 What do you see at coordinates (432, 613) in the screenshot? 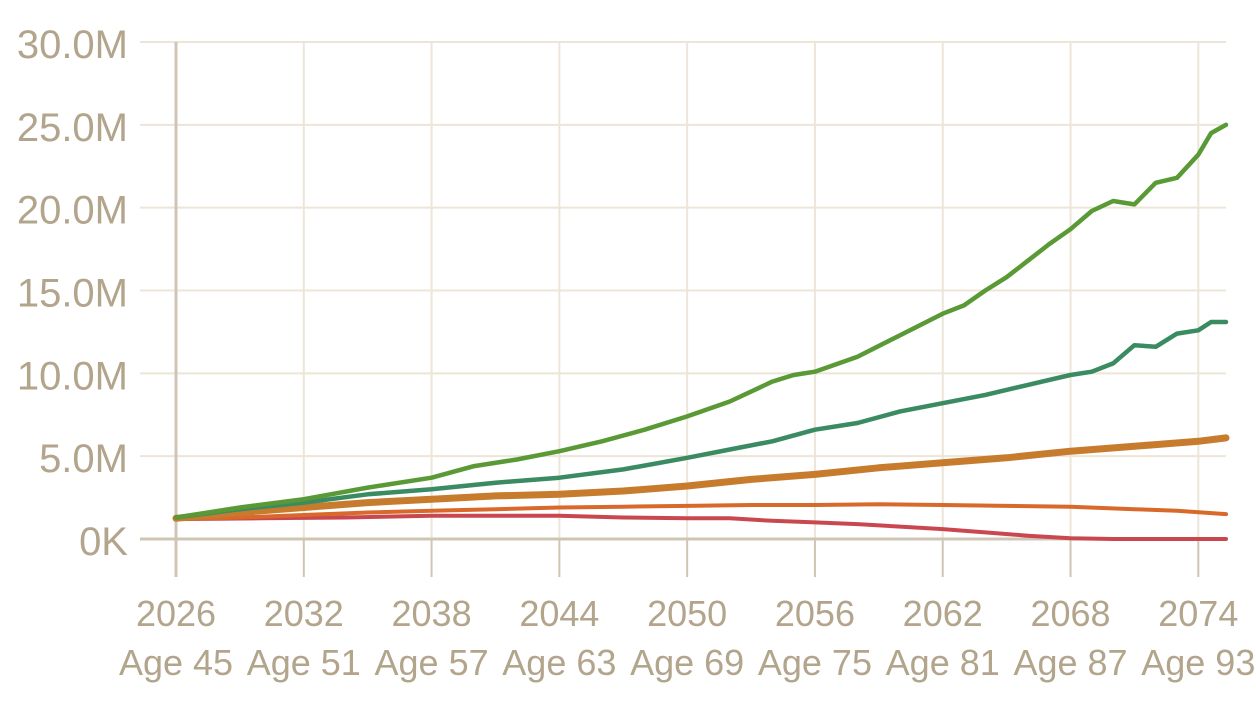
I see `x-tick-label: 2038` at bounding box center [432, 613].